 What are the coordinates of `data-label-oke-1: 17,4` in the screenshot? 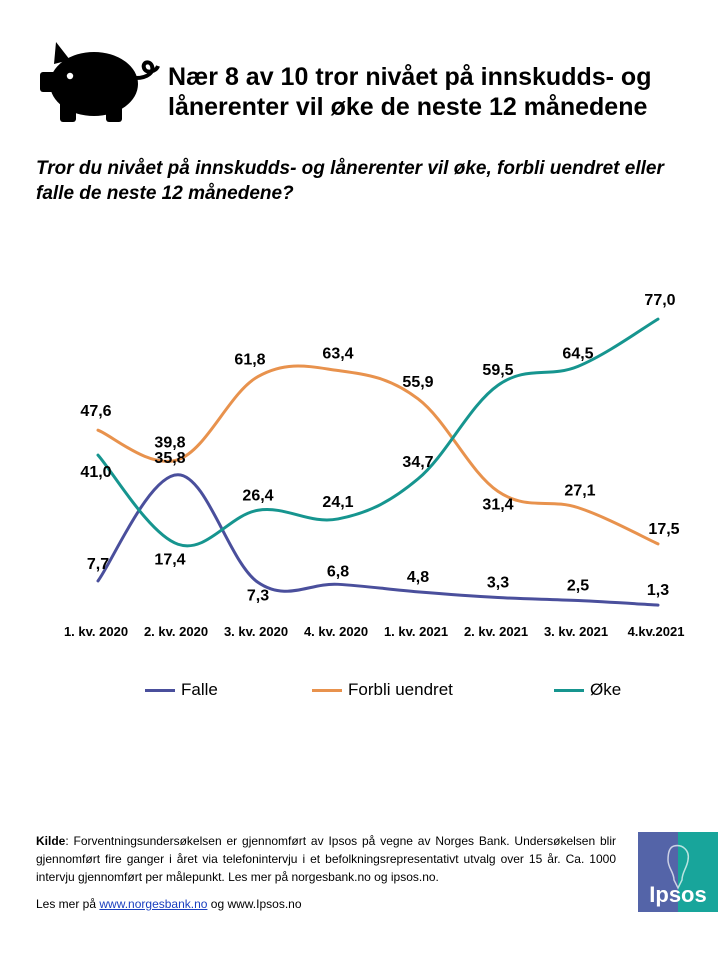 It's located at (169, 559).